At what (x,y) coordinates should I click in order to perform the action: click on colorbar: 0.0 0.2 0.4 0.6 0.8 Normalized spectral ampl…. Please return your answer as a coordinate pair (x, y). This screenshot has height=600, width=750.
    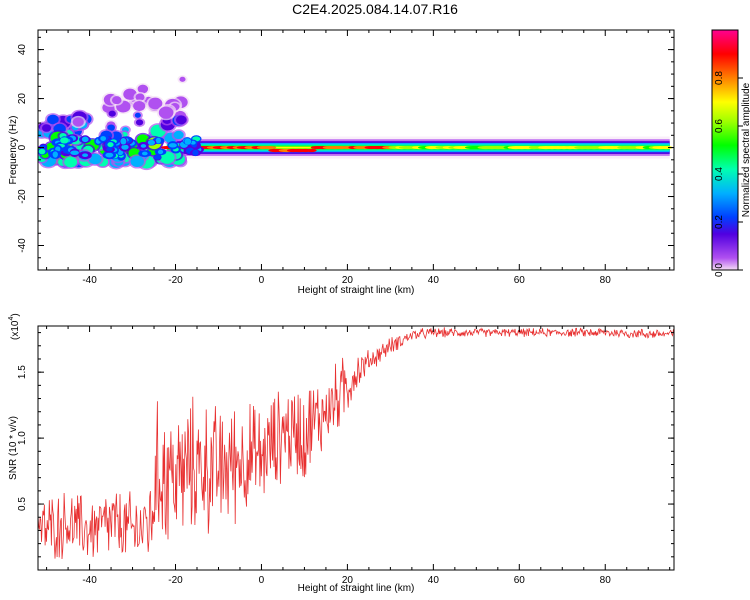
    Looking at the image, I should click on (730, 153).